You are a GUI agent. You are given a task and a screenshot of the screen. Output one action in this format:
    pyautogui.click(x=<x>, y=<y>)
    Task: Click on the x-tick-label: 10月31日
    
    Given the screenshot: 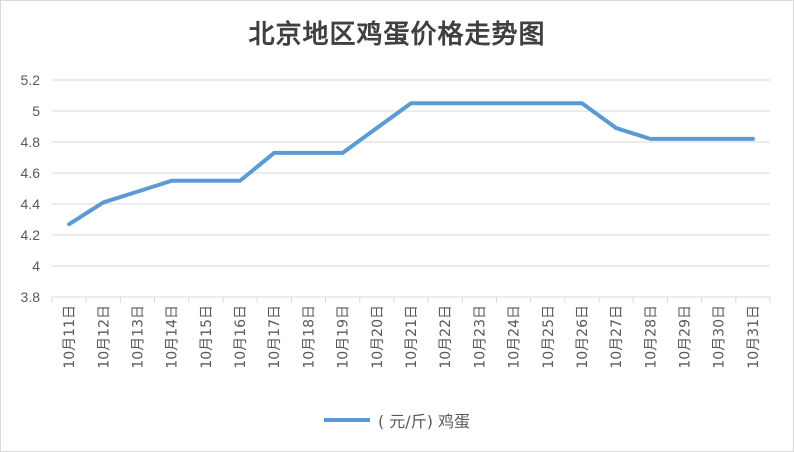 What is the action you would take?
    pyautogui.click(x=754, y=337)
    